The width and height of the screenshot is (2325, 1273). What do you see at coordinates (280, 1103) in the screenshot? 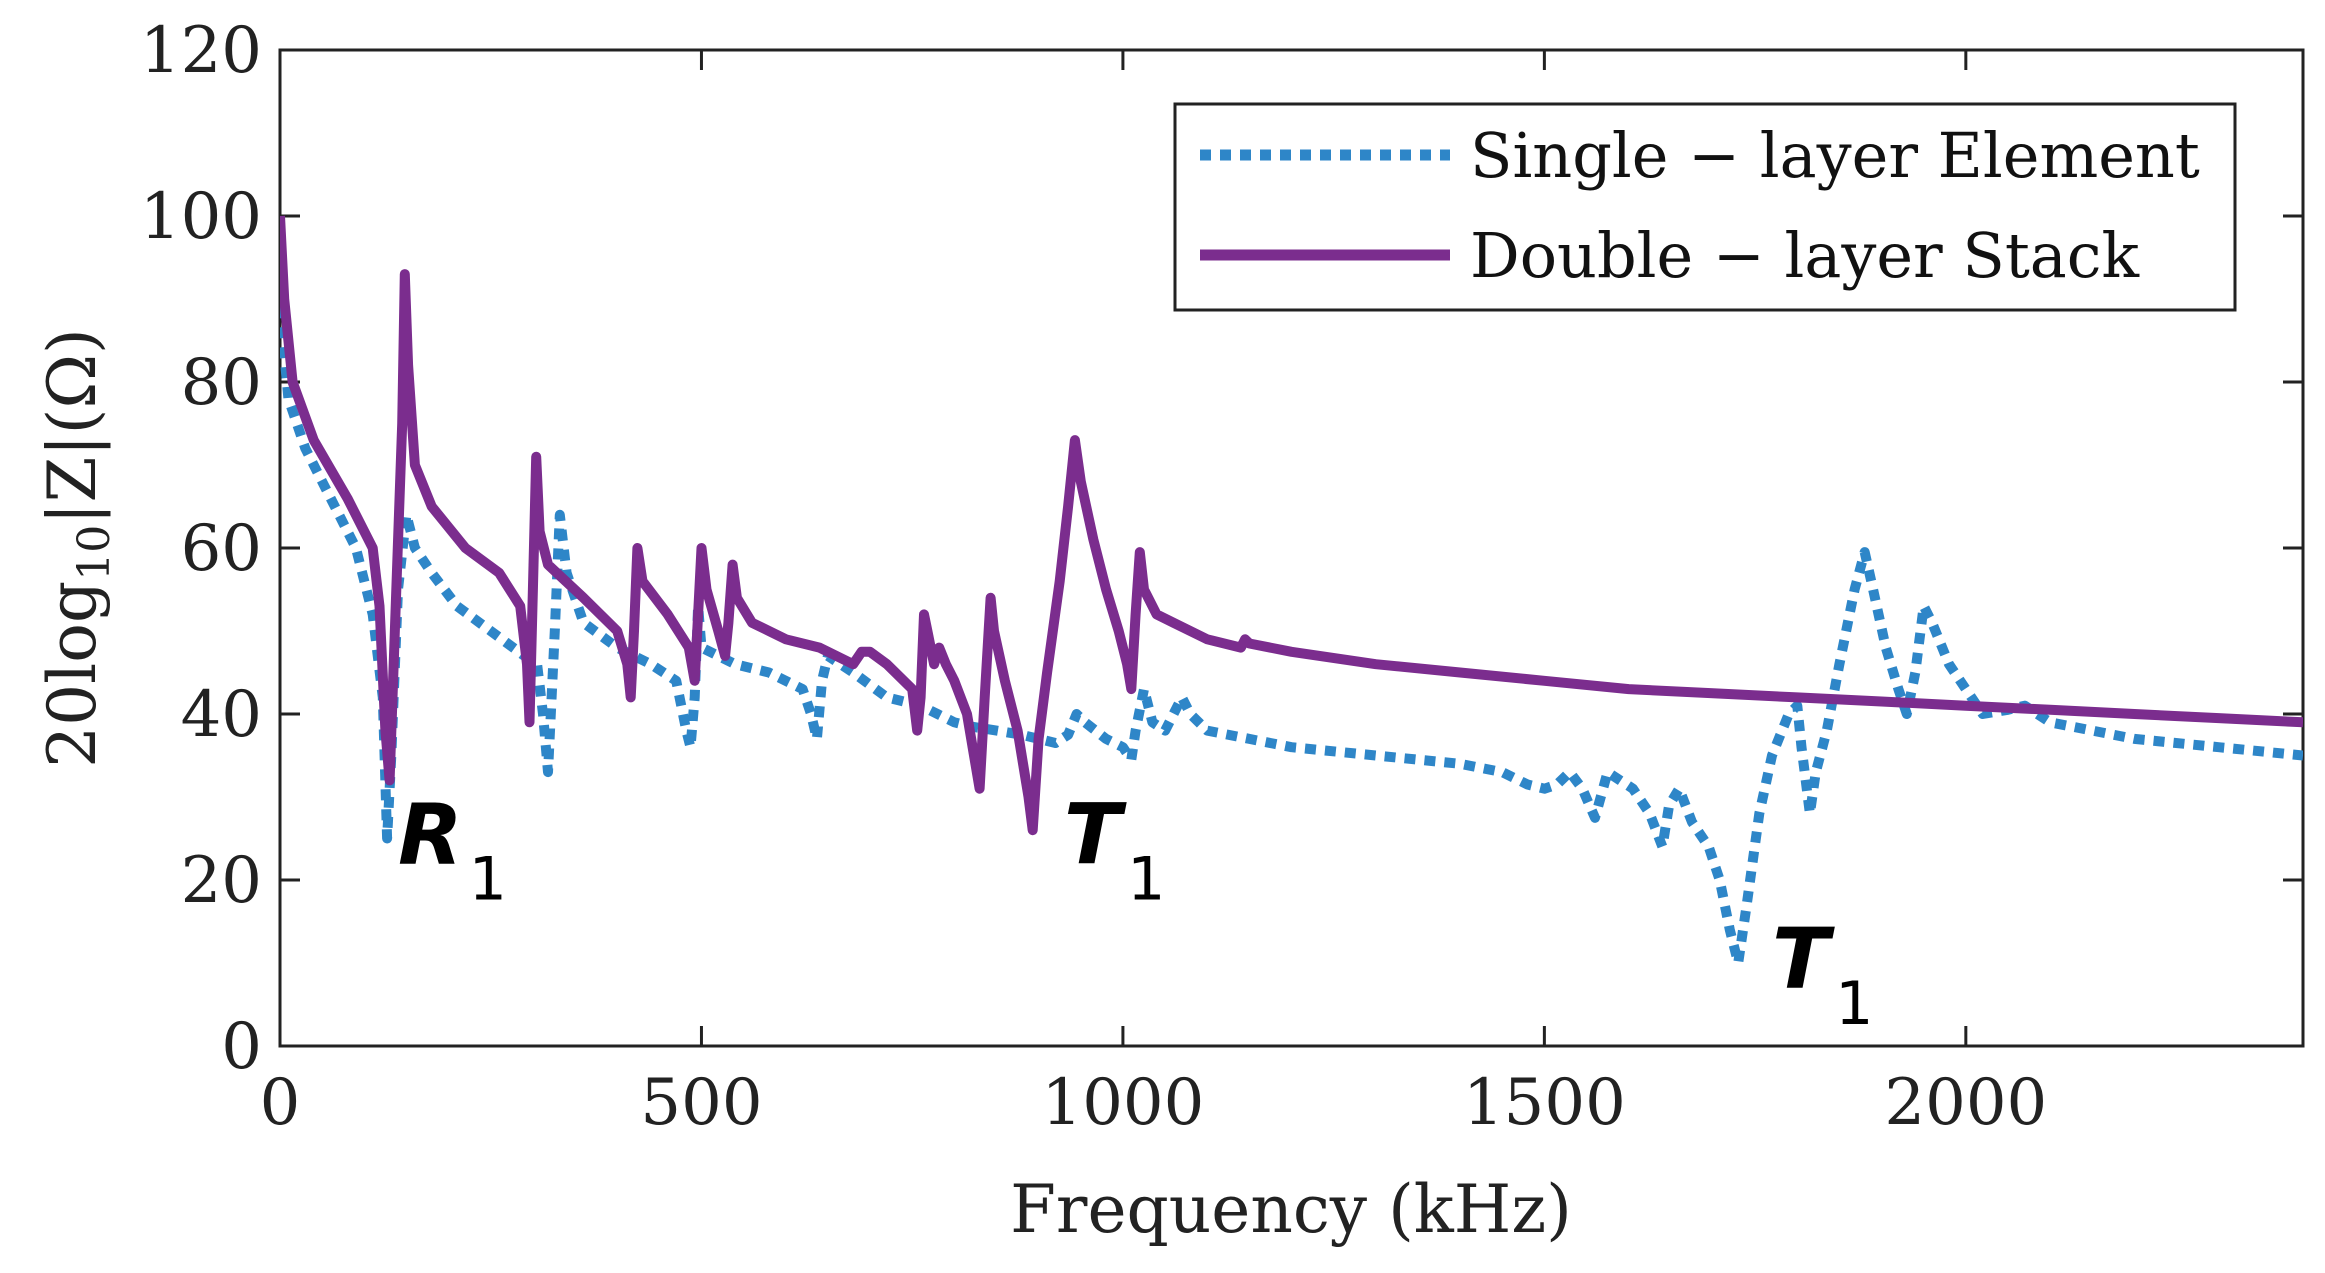
I see `x-tick-label: 0` at bounding box center [280, 1103].